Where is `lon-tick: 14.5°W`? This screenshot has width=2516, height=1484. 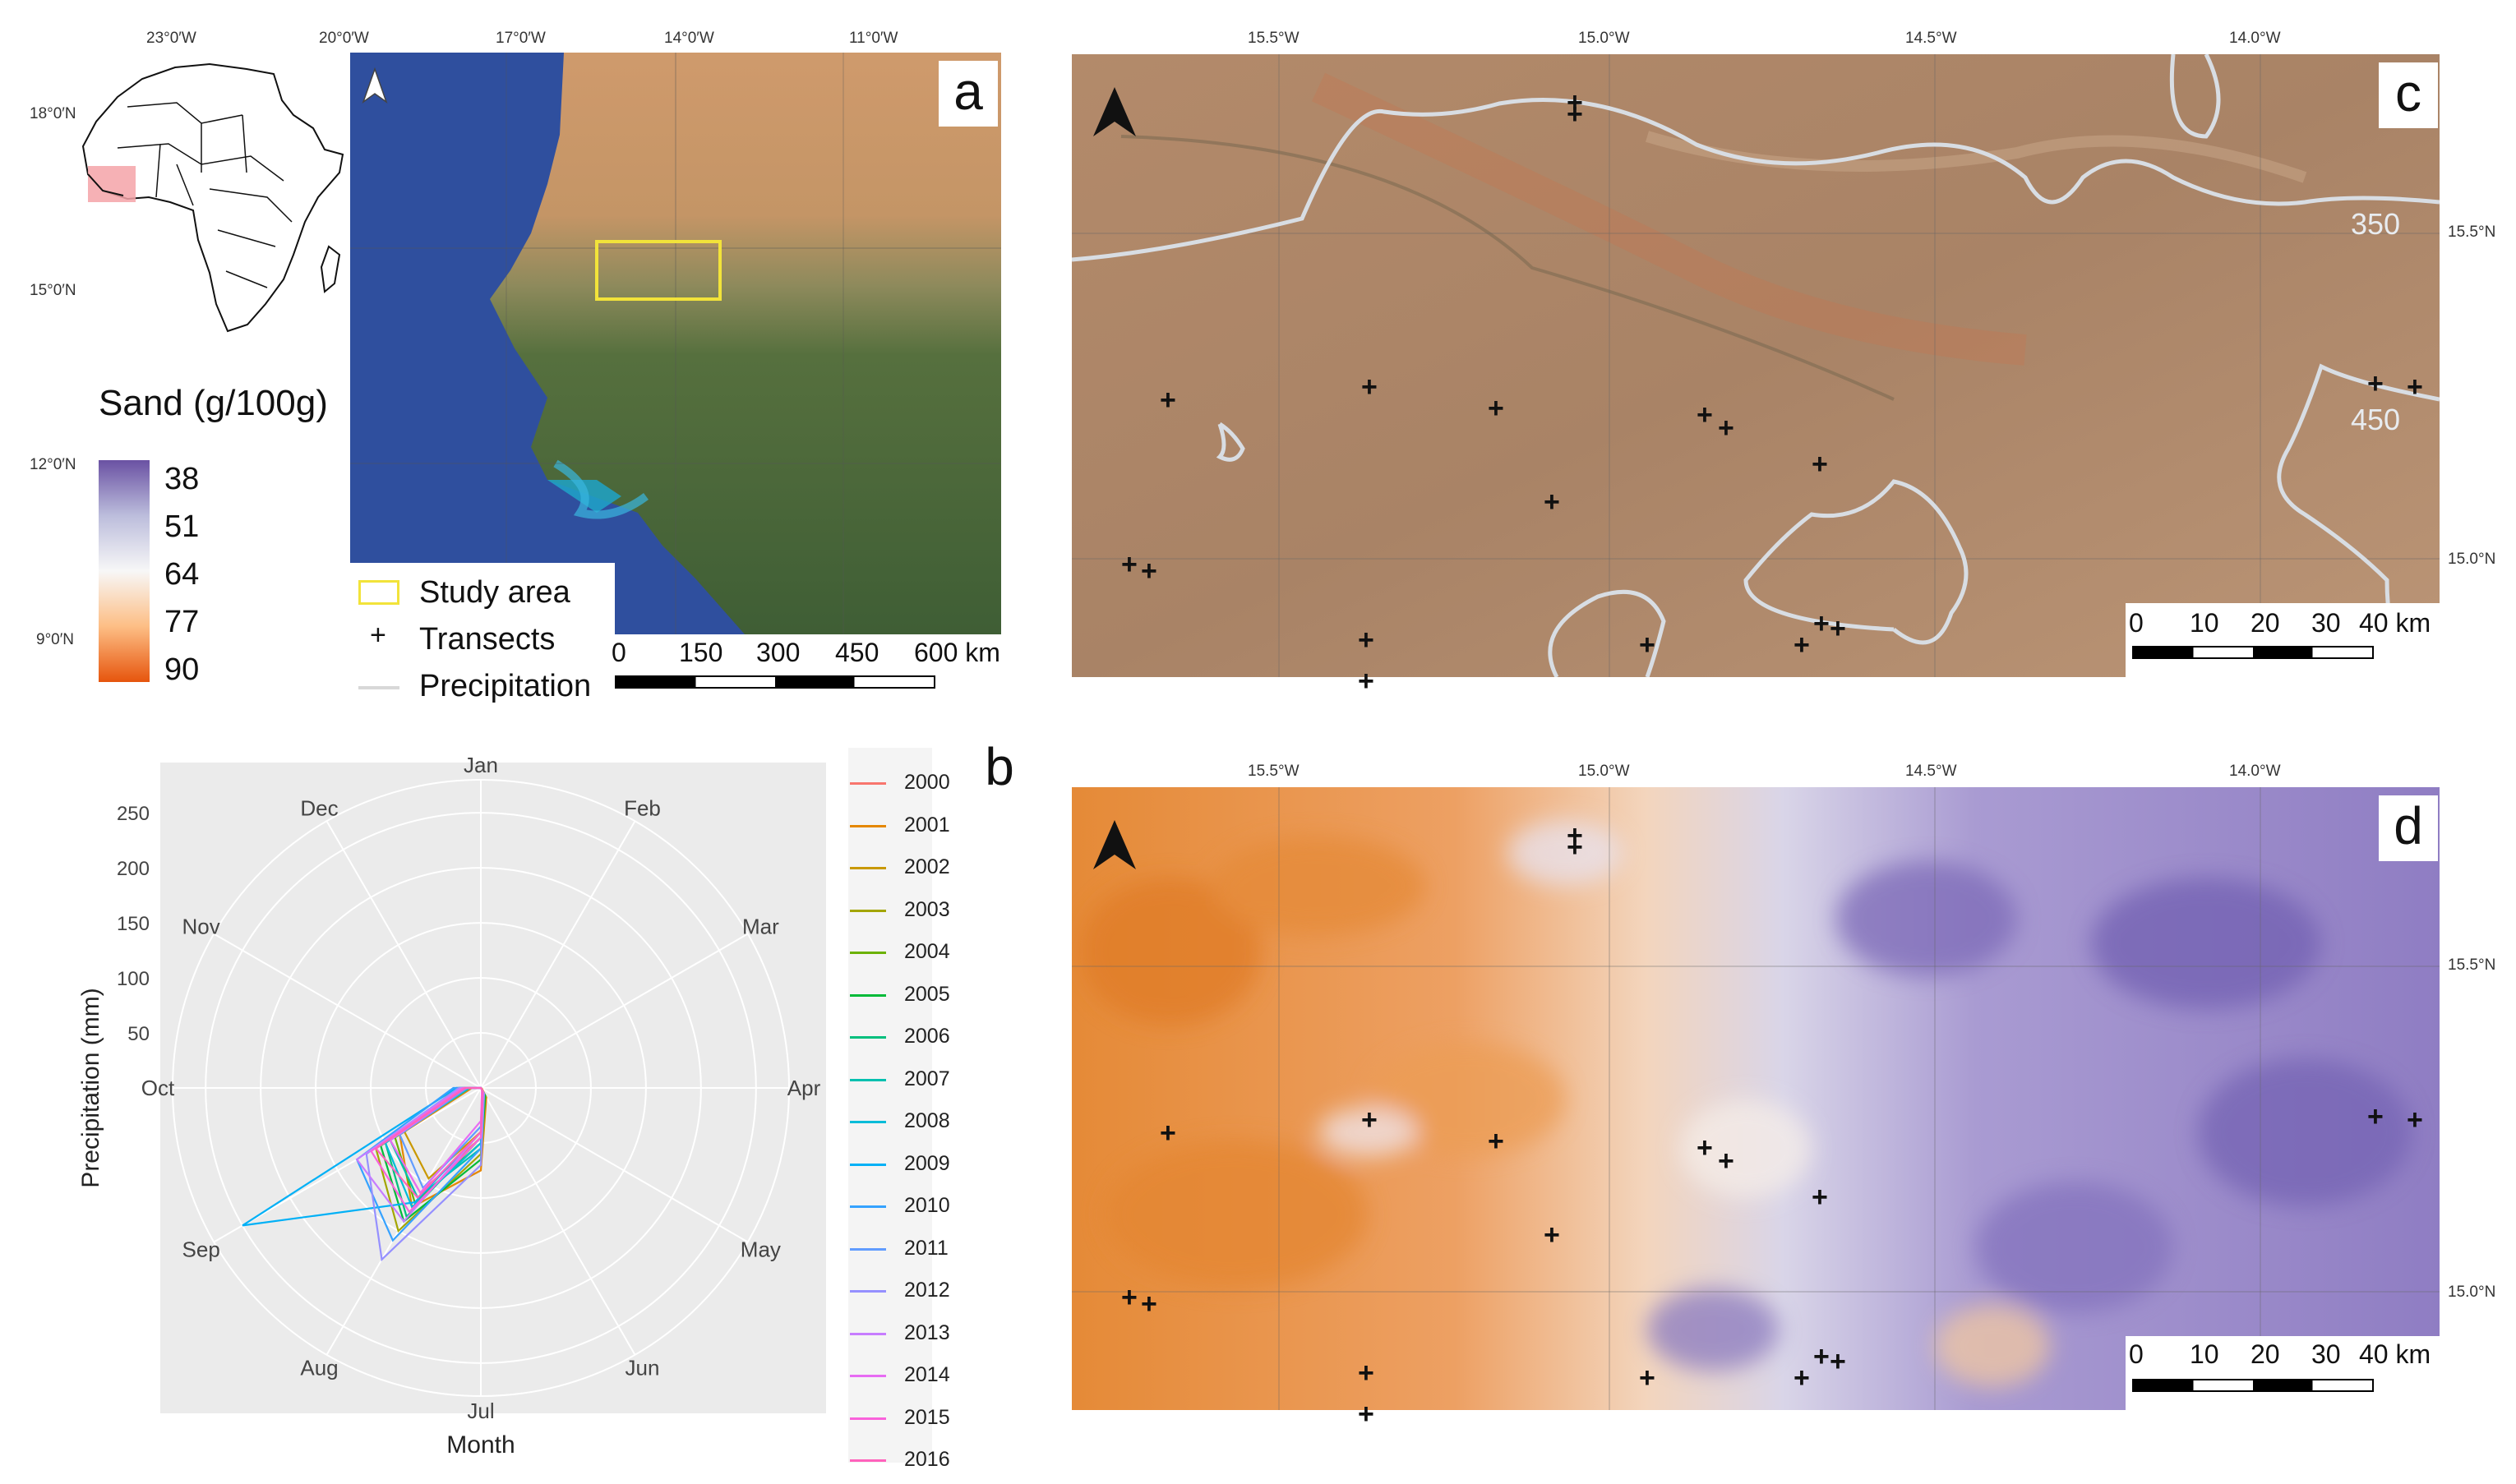
lon-tick: 14.5°W is located at coordinates (1931, 772).